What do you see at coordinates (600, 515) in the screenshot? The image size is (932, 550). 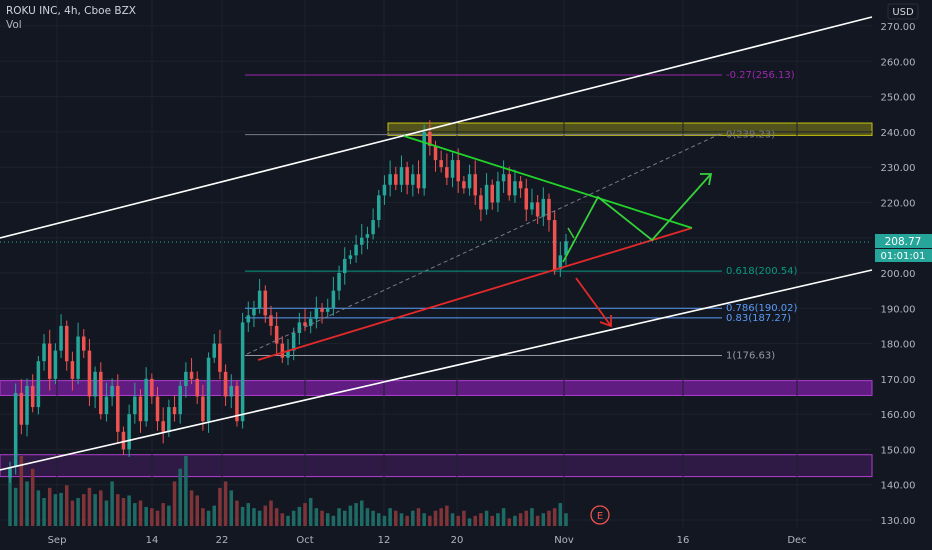 I see `earnings-marker-icon` at bounding box center [600, 515].